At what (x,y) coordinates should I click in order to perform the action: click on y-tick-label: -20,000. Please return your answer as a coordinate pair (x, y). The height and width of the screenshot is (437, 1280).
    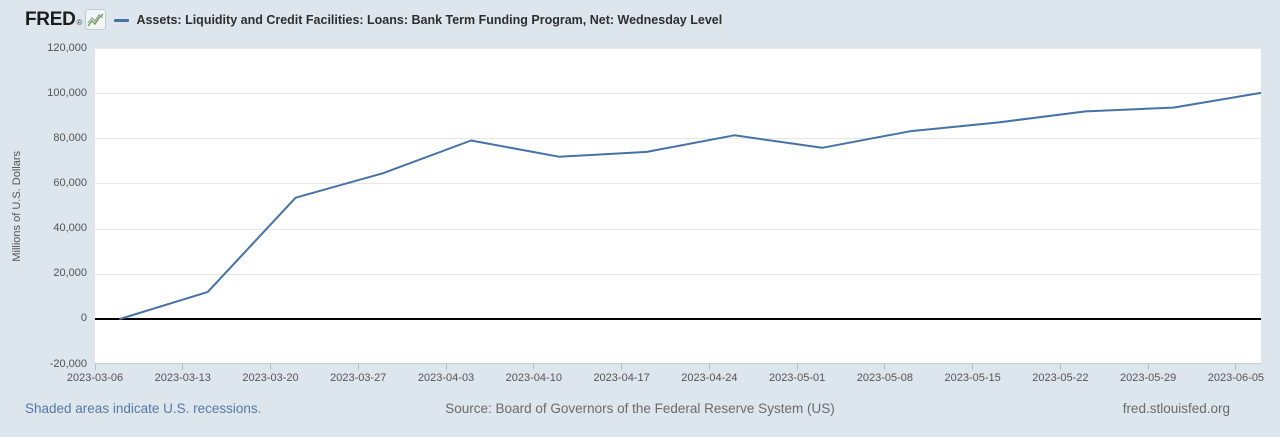
    Looking at the image, I should click on (68, 363).